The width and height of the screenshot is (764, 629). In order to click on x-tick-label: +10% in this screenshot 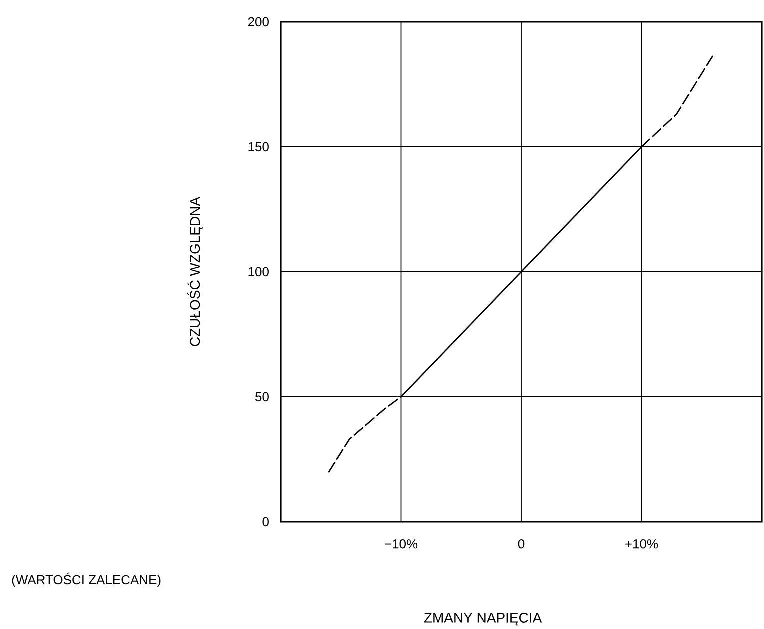, I will do `click(642, 544)`.